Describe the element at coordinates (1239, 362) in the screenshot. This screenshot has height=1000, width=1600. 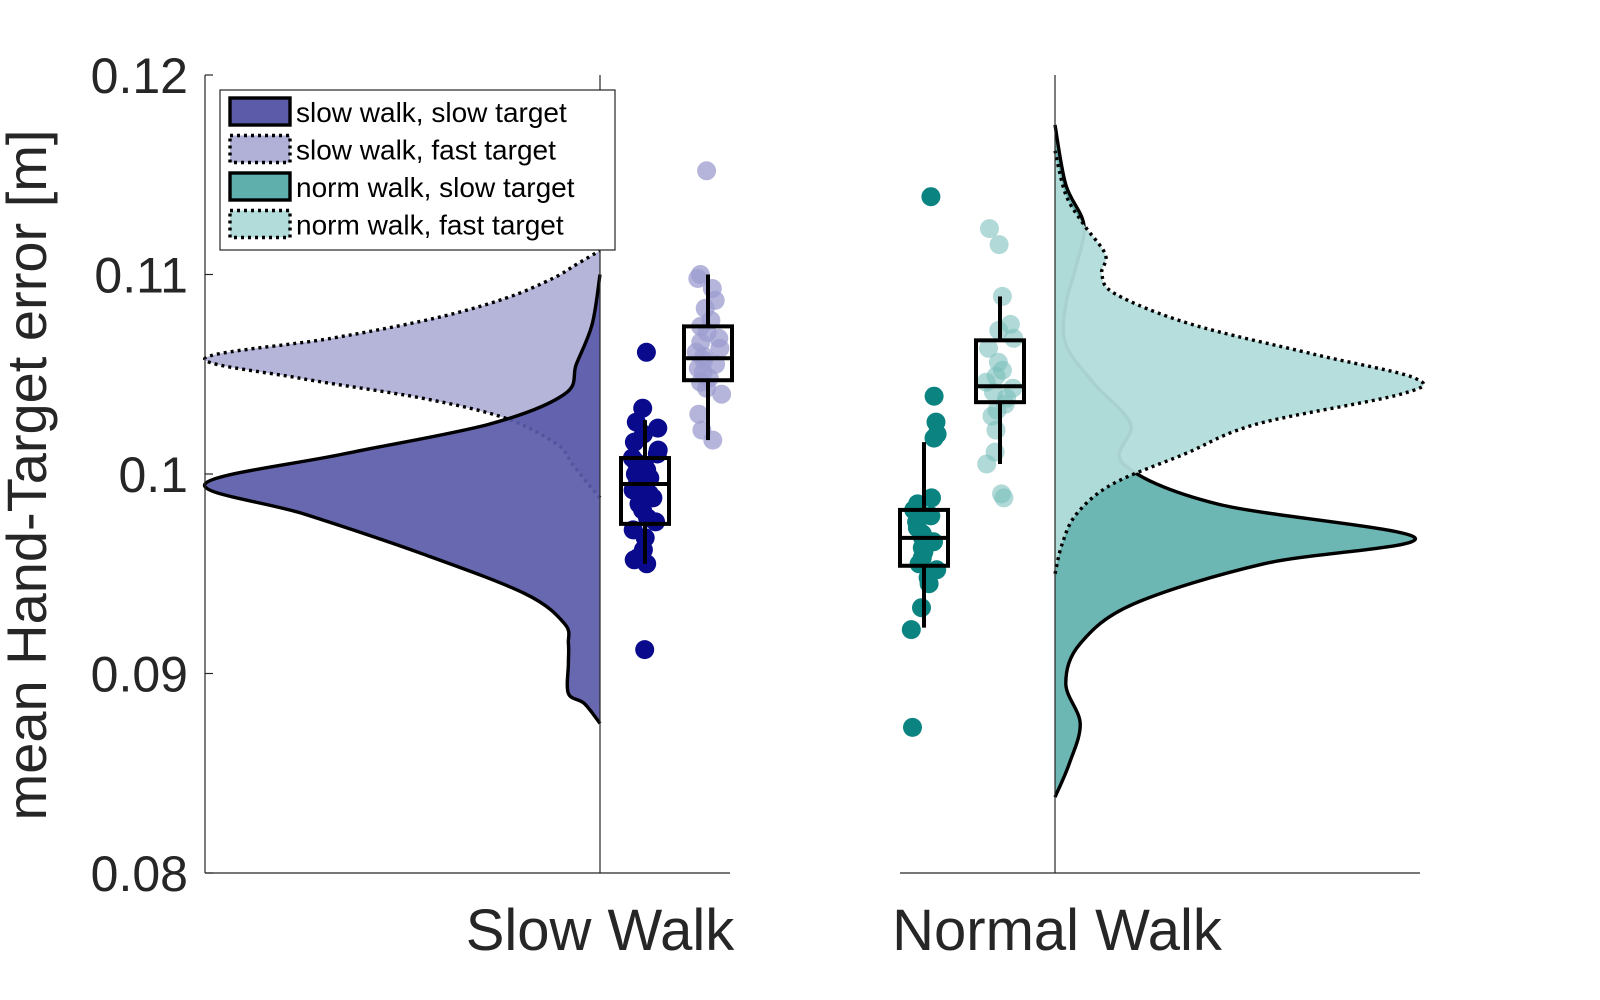
I see `density-outline-norm-walk-fast-target` at that location.